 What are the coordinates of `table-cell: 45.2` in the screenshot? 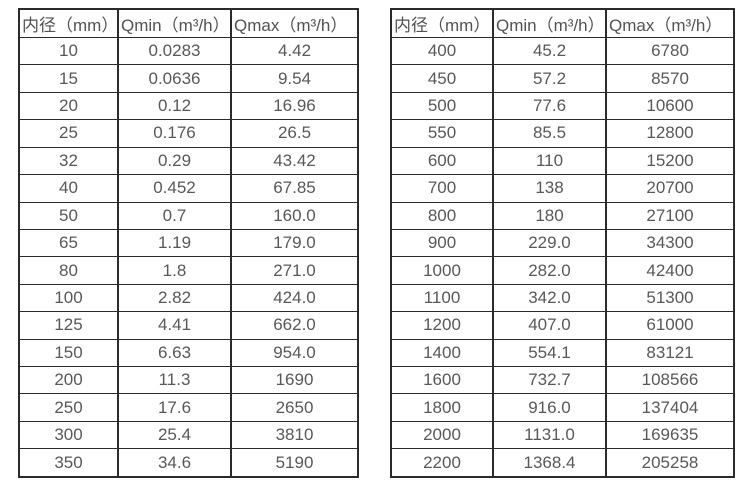 It's located at (549, 51).